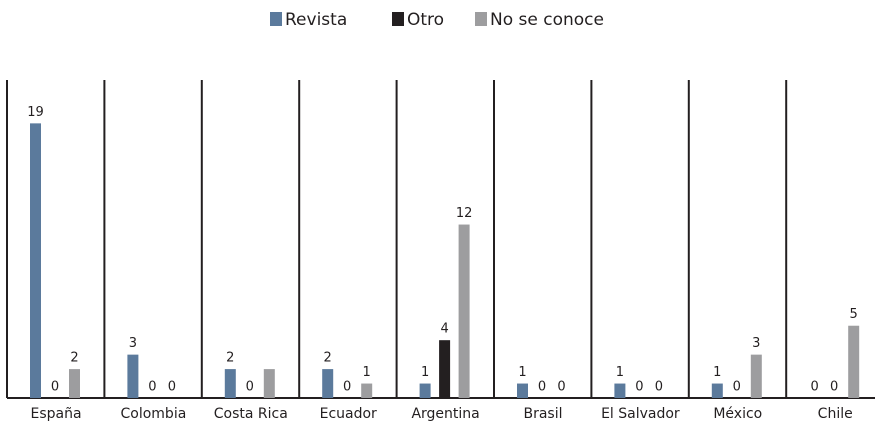 The image size is (875, 425). What do you see at coordinates (425, 20) in the screenshot?
I see `legend-label: Otro` at bounding box center [425, 20].